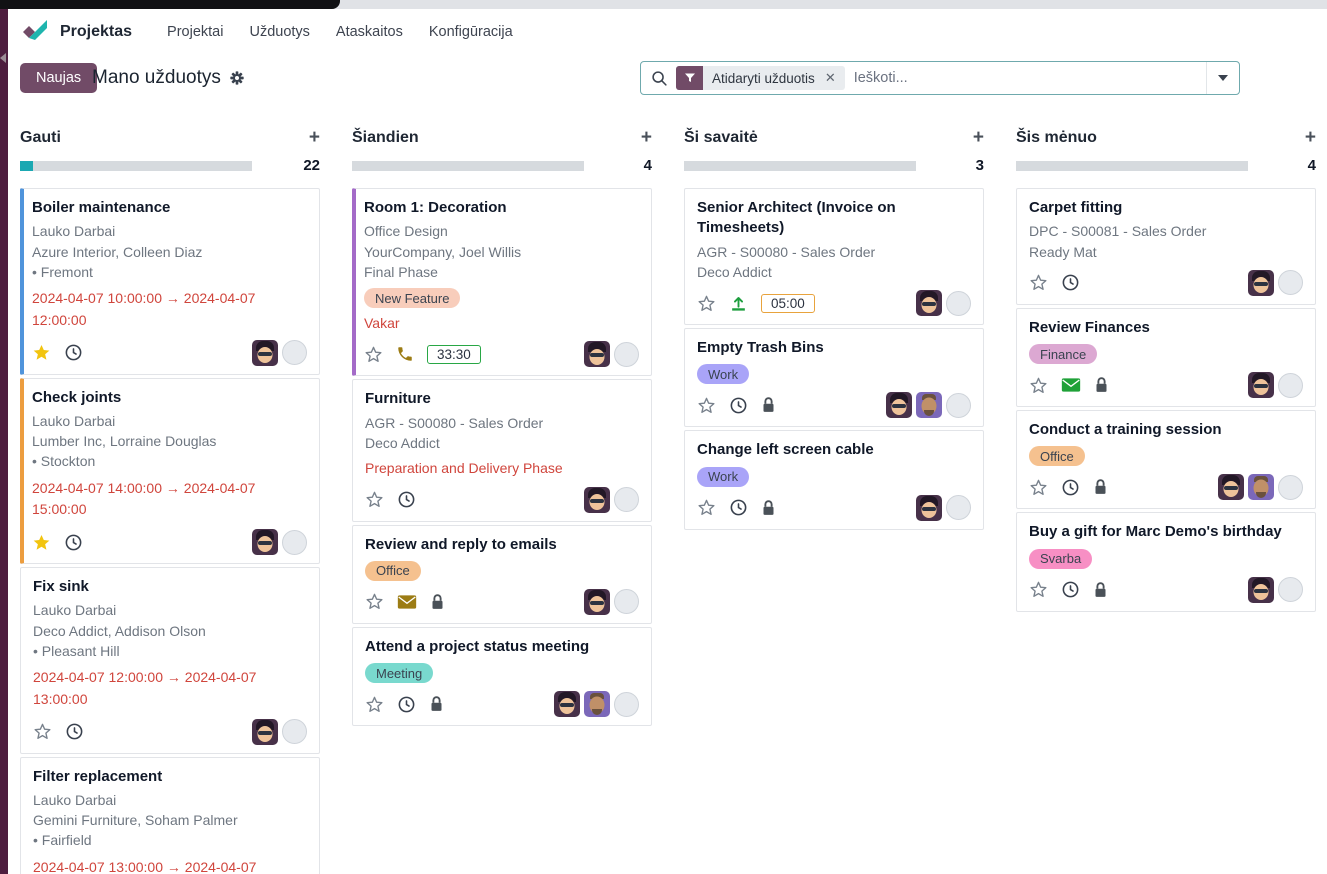 The width and height of the screenshot is (1327, 874). I want to click on app-name: Projektas, so click(96, 31).